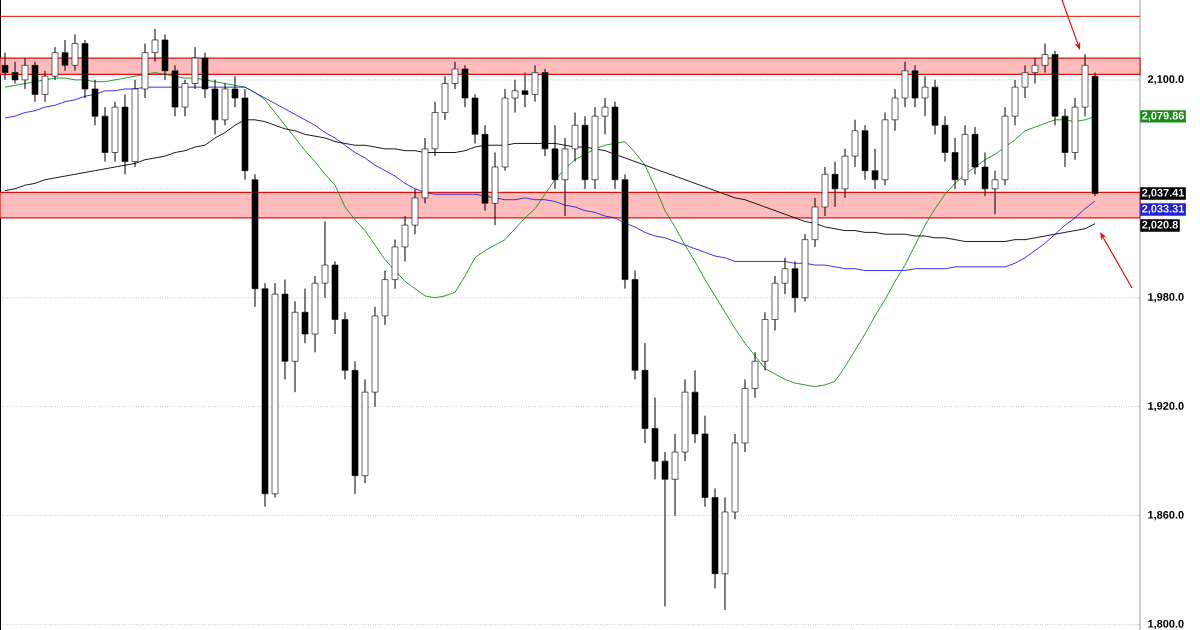 The height and width of the screenshot is (630, 1200). I want to click on y-tick-label: 1,980.0, so click(1166, 298).